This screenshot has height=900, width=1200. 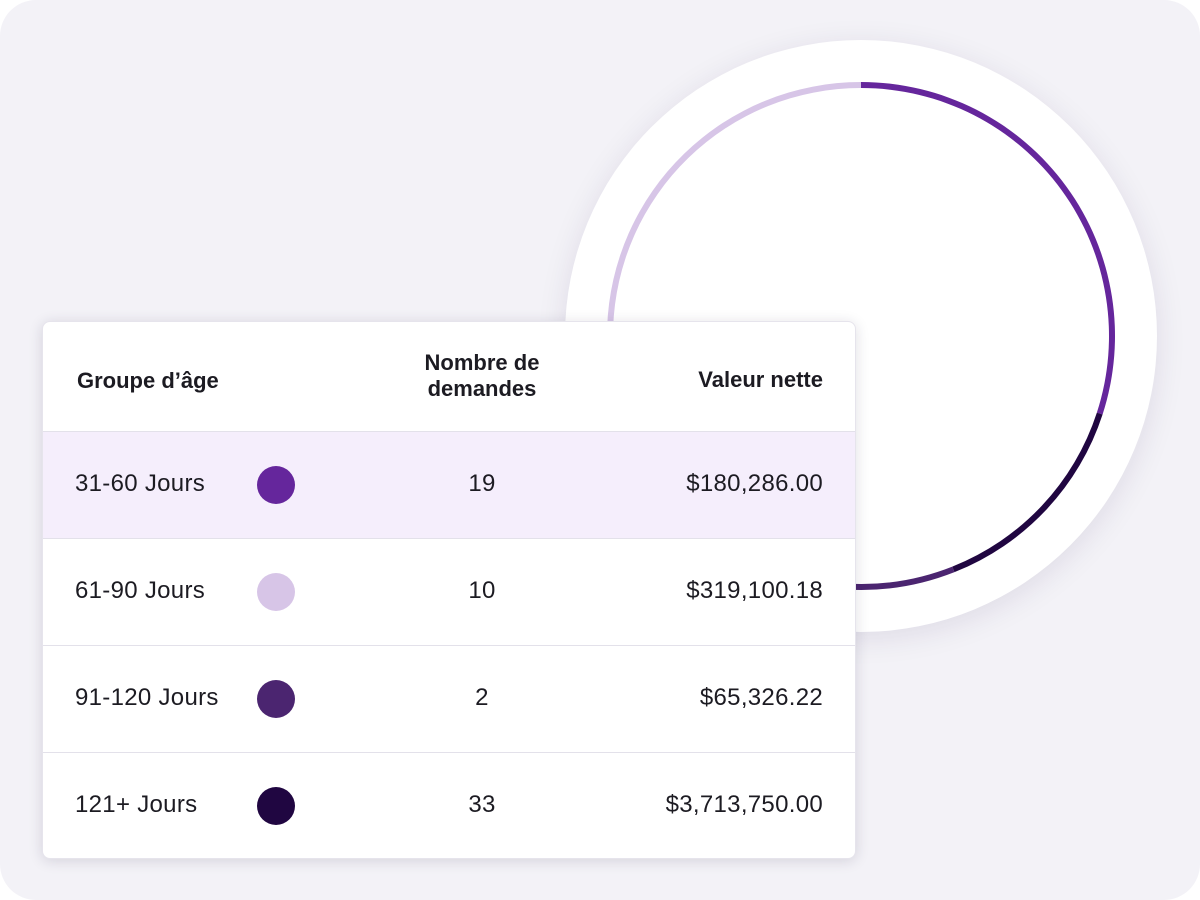 I want to click on row-age-group: 91-120 Jours, so click(x=147, y=697).